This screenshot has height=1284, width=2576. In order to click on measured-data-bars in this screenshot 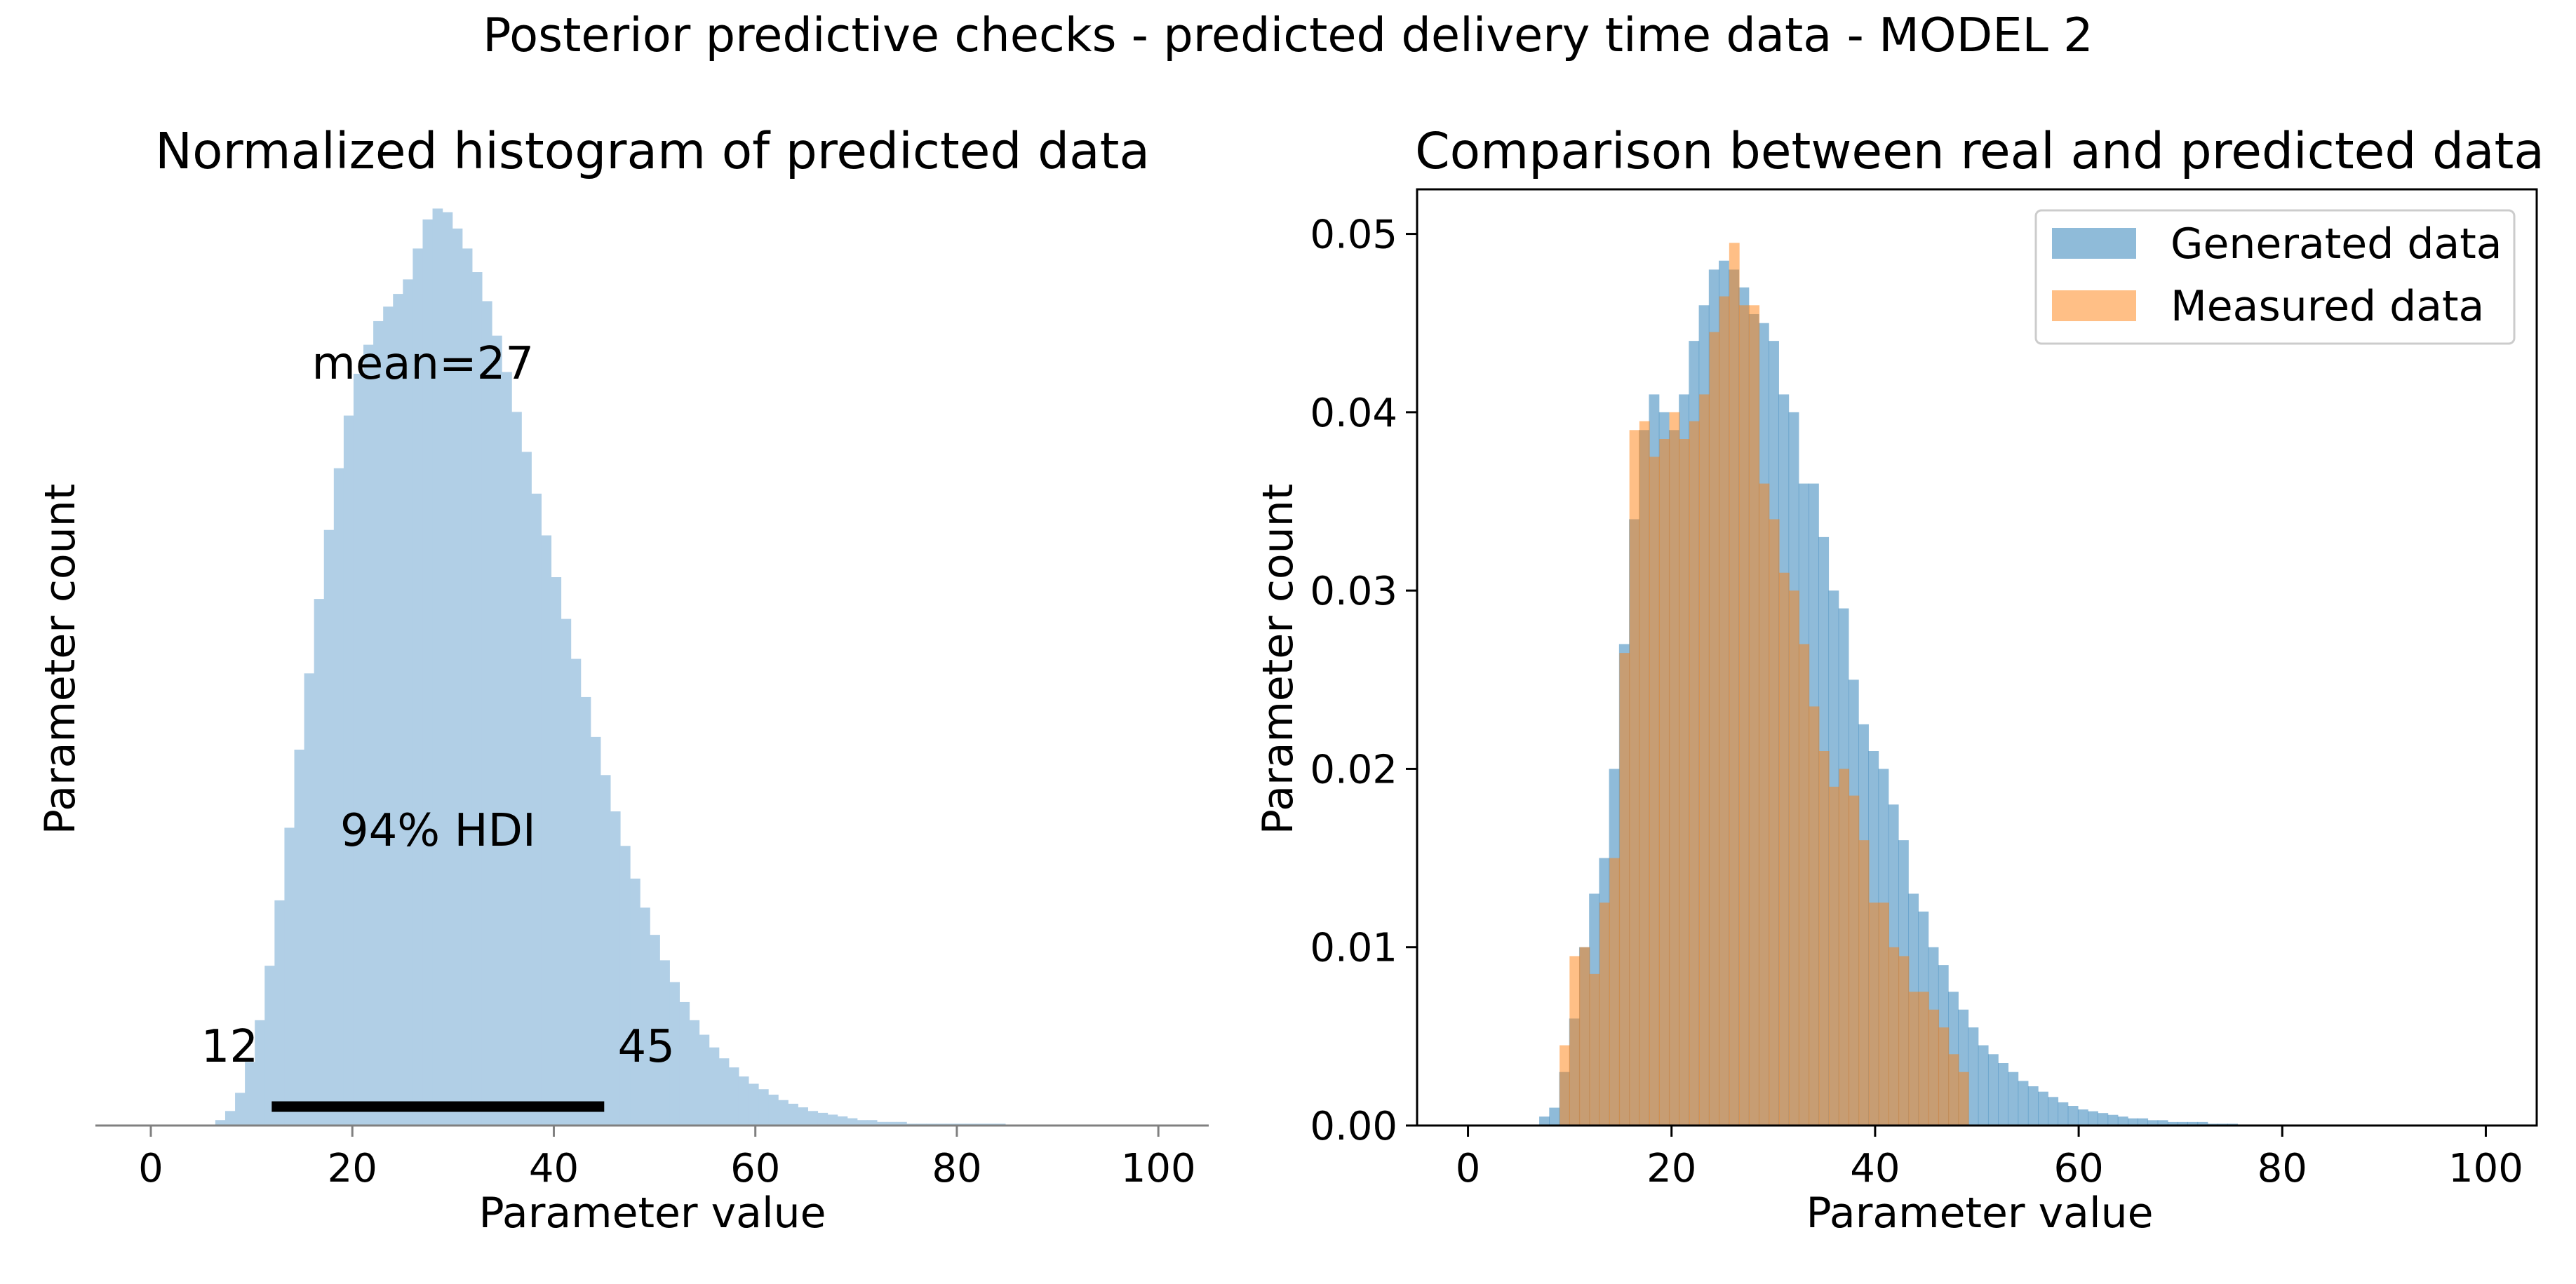, I will do `click(1764, 684)`.